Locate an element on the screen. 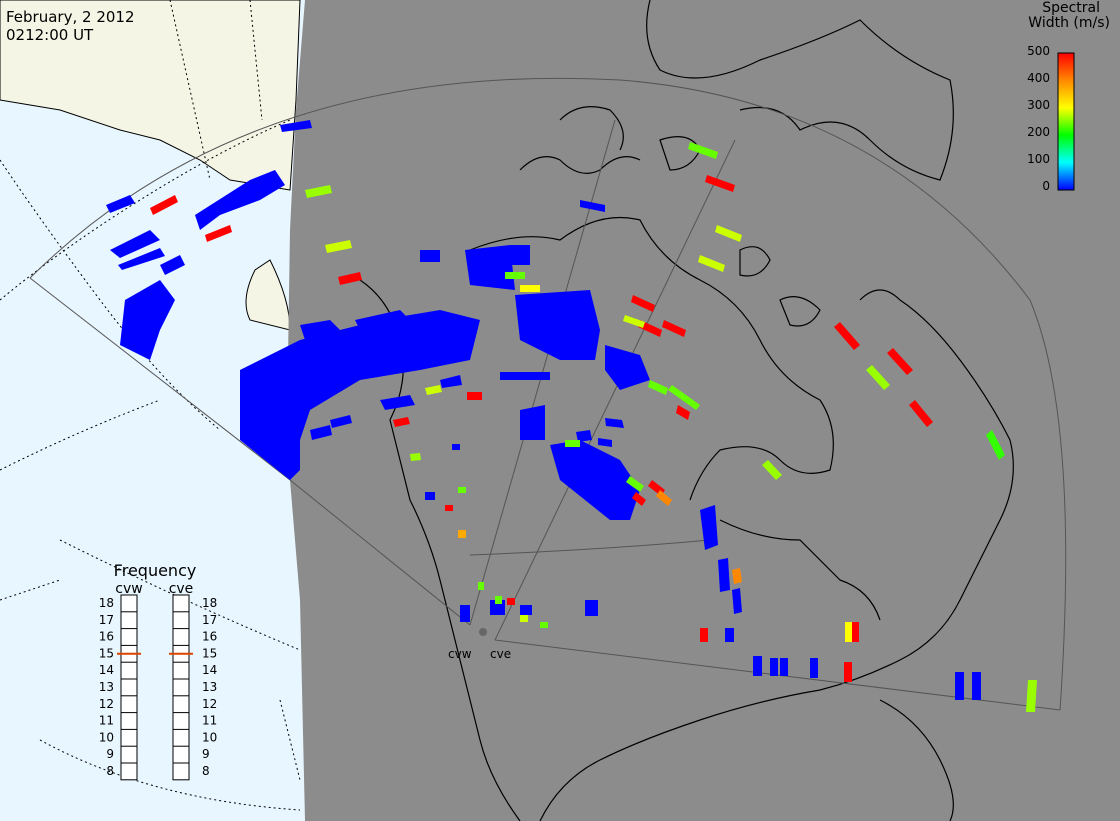  frequency-title: Frequency is located at coordinates (155, 570).